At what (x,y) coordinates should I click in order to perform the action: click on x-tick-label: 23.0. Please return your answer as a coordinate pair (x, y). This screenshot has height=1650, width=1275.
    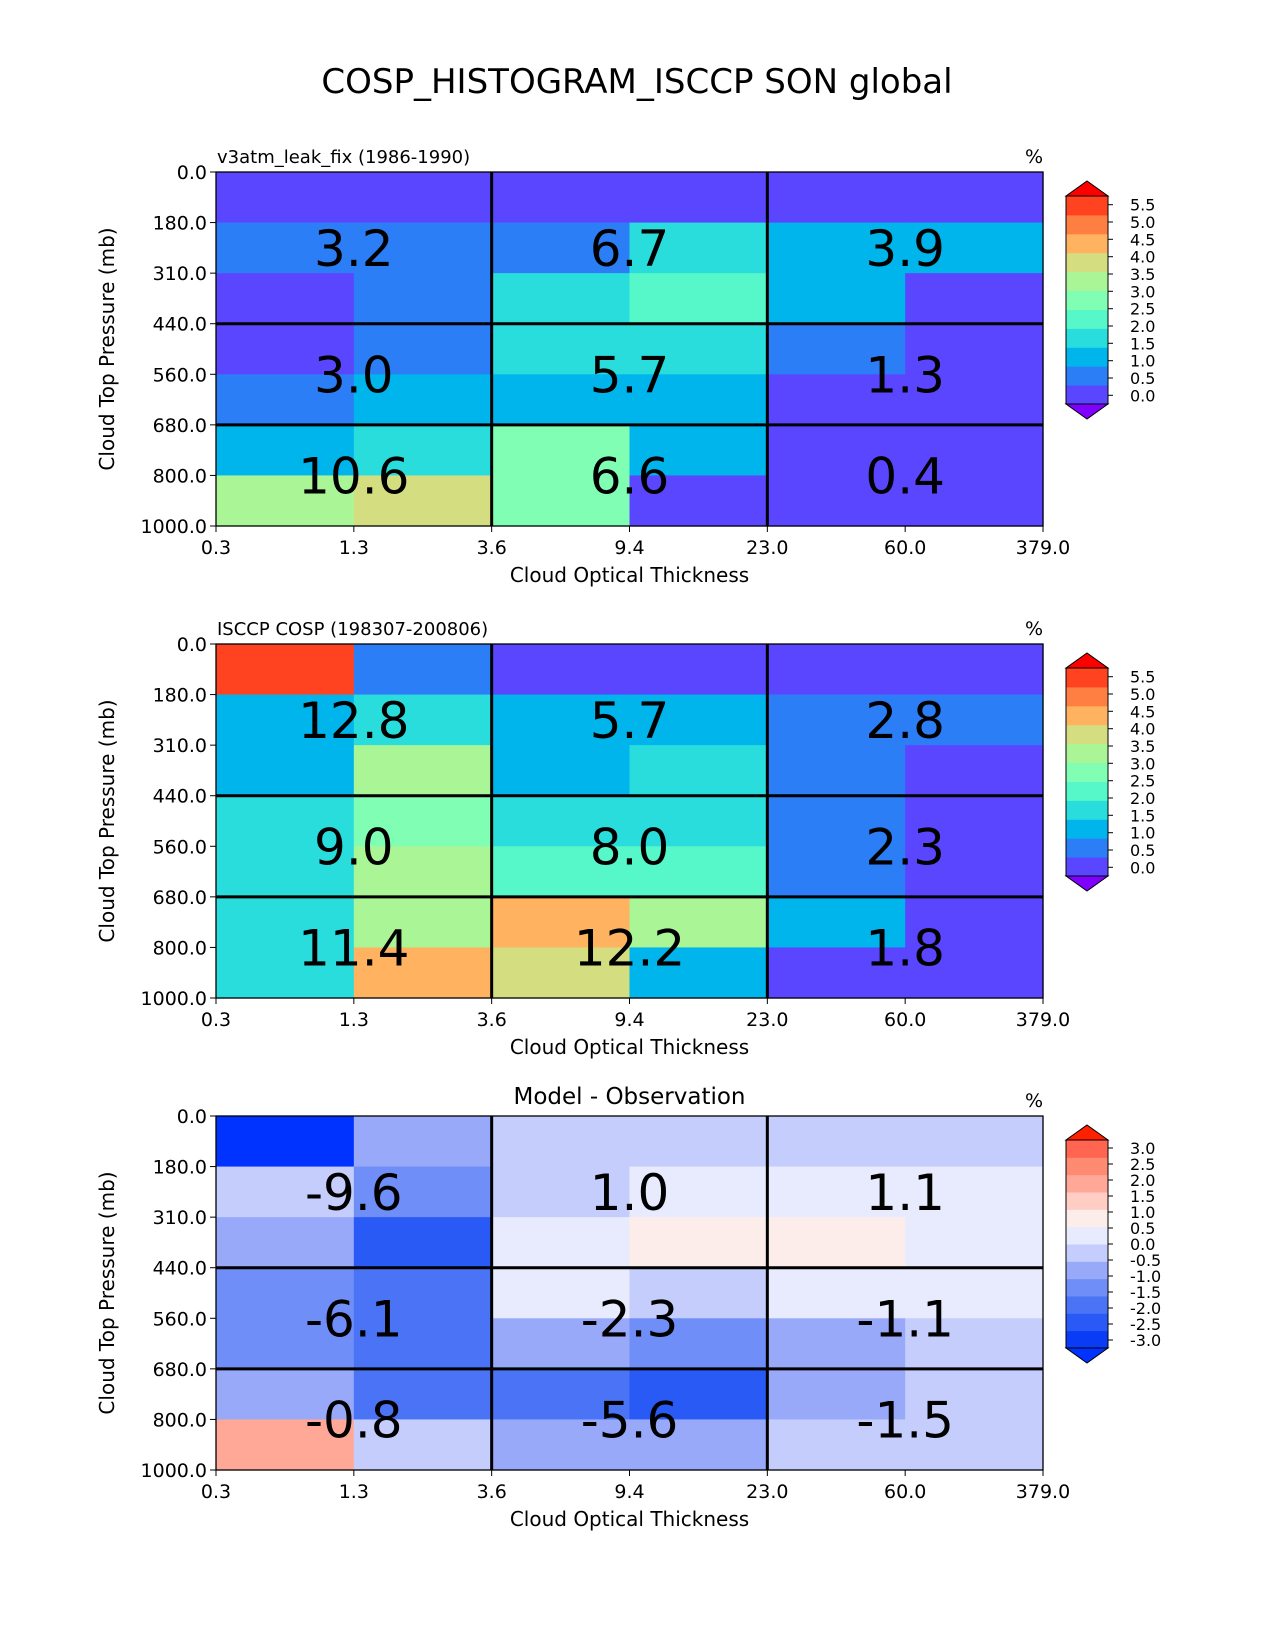
    Looking at the image, I should click on (767, 1492).